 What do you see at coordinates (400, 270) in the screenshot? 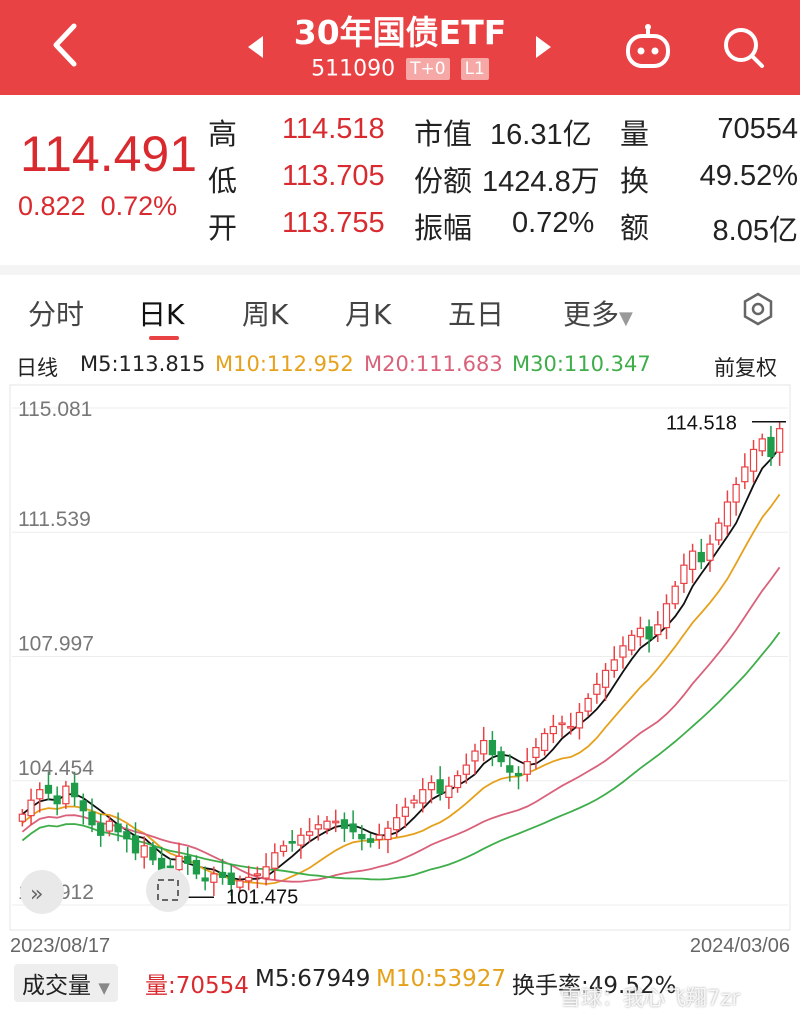
I see `divider` at bounding box center [400, 270].